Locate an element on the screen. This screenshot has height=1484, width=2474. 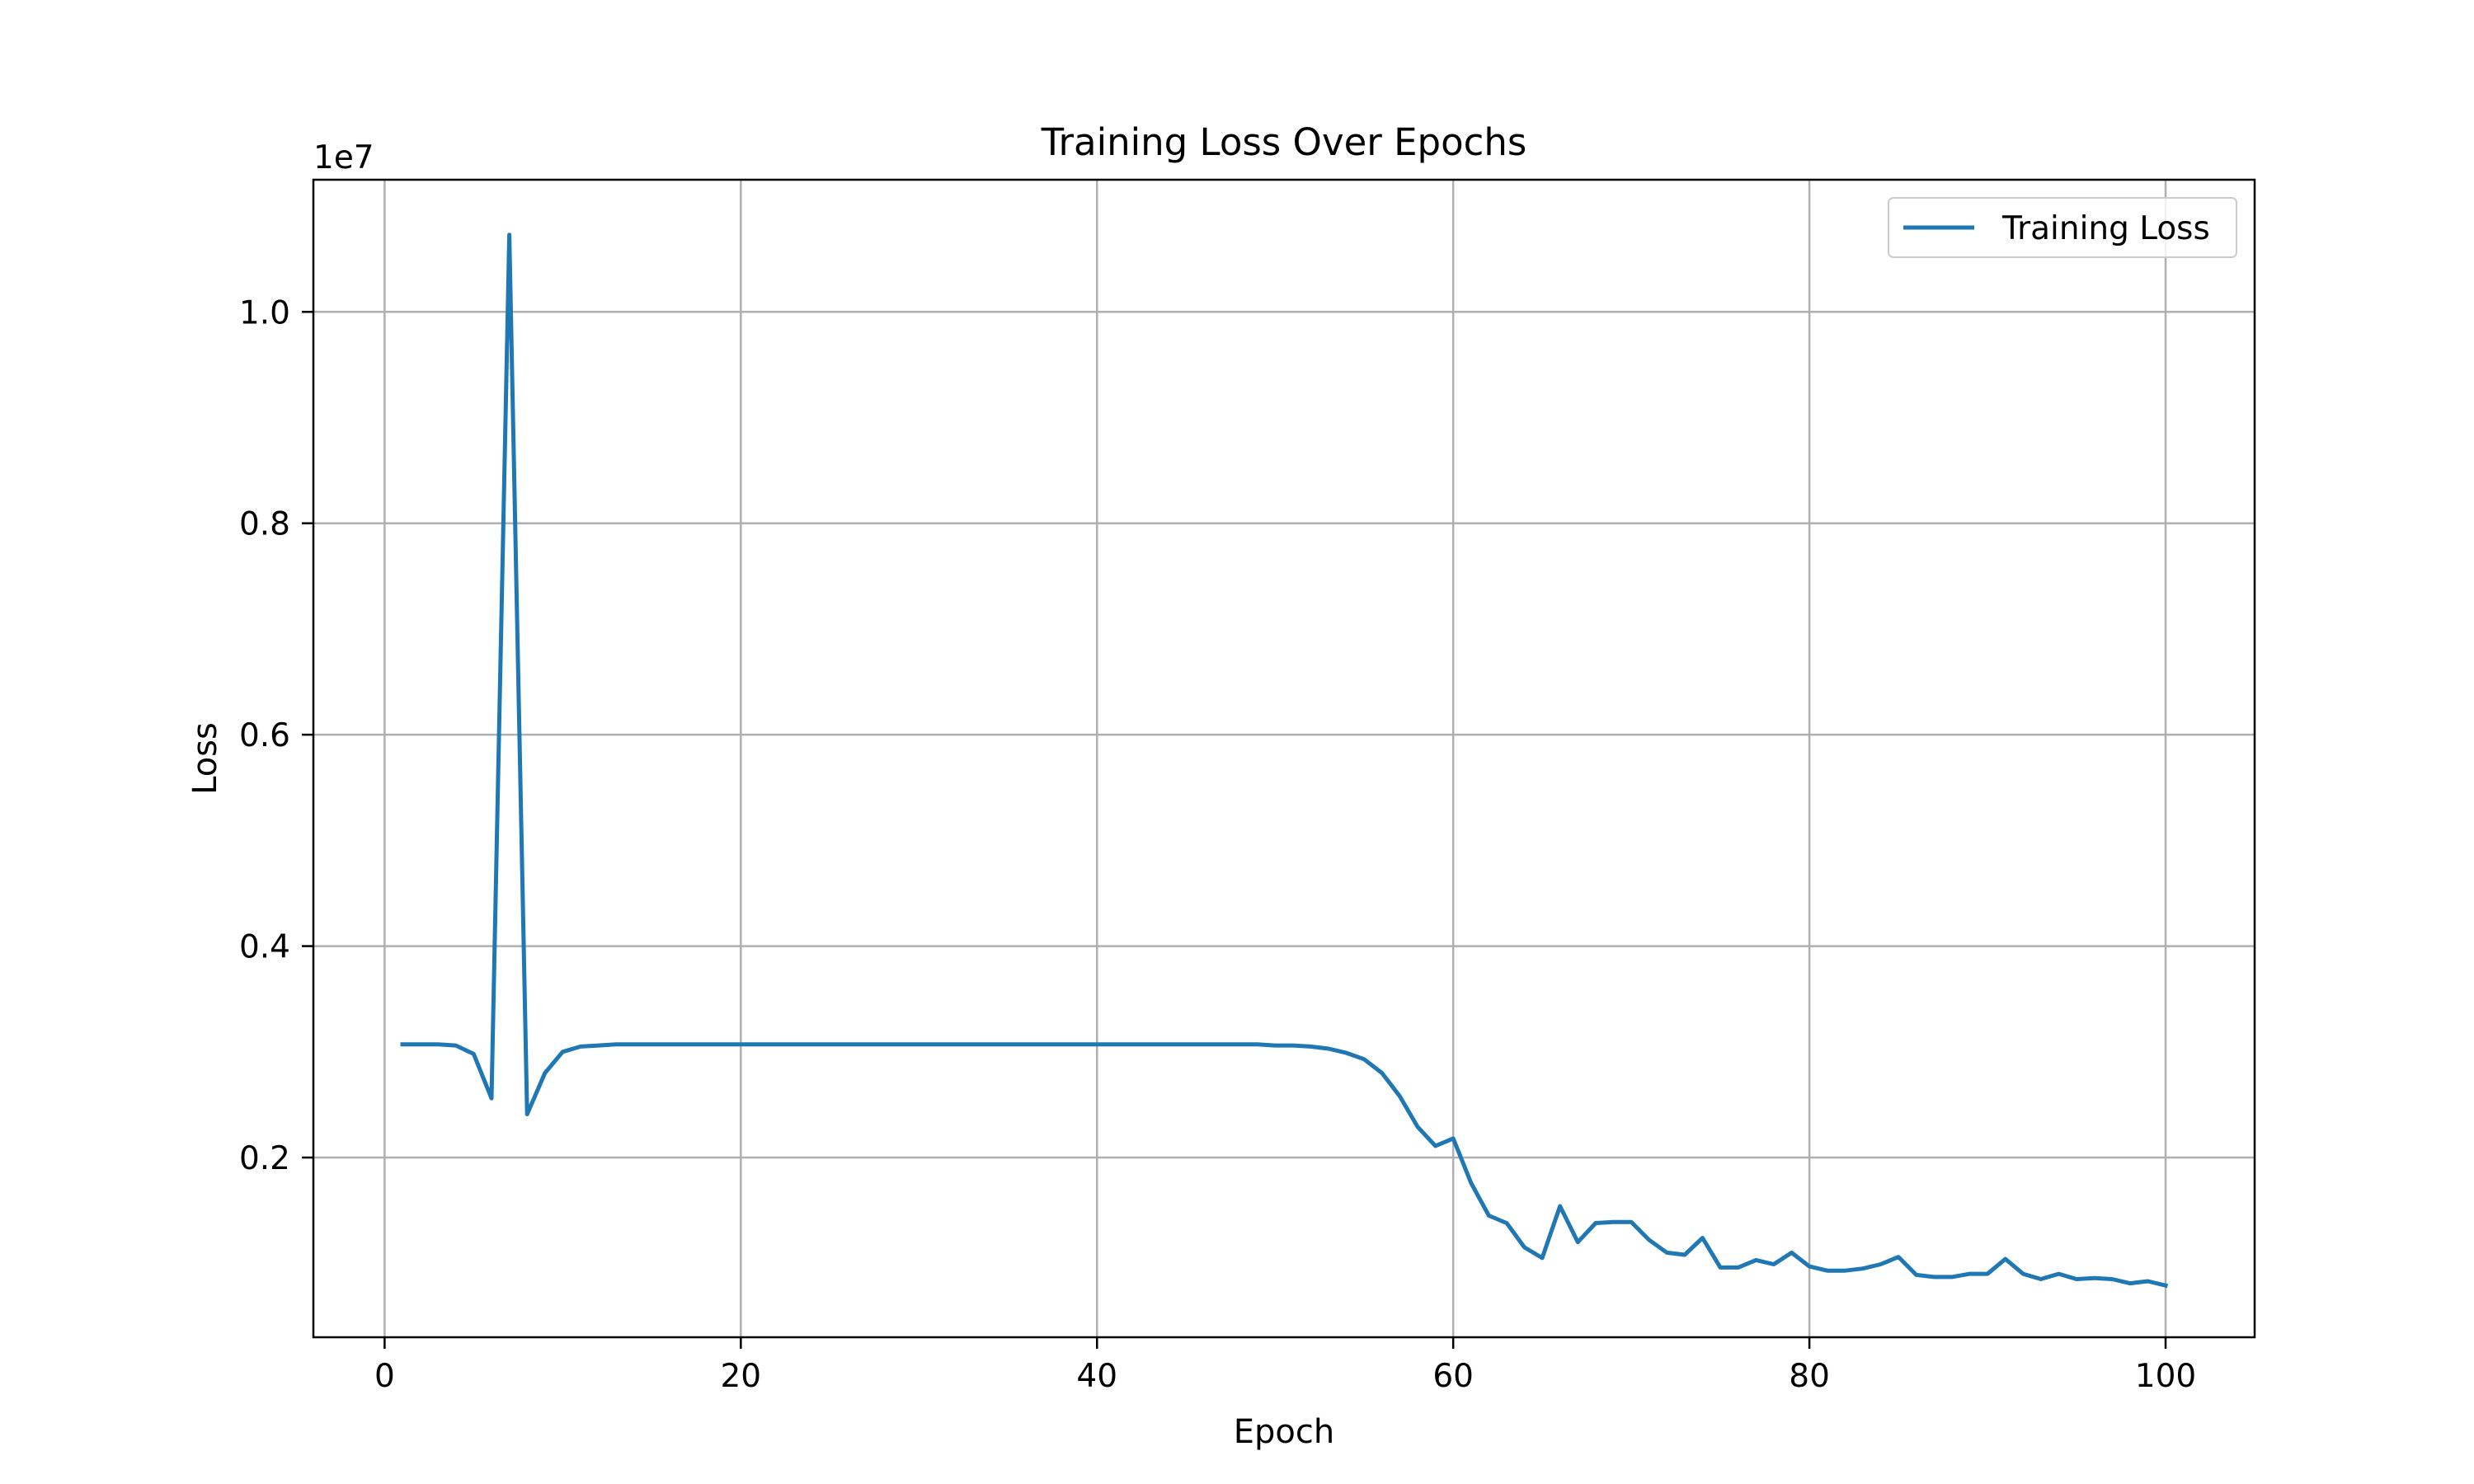
y-tick-label: 0.8 is located at coordinates (264, 524).